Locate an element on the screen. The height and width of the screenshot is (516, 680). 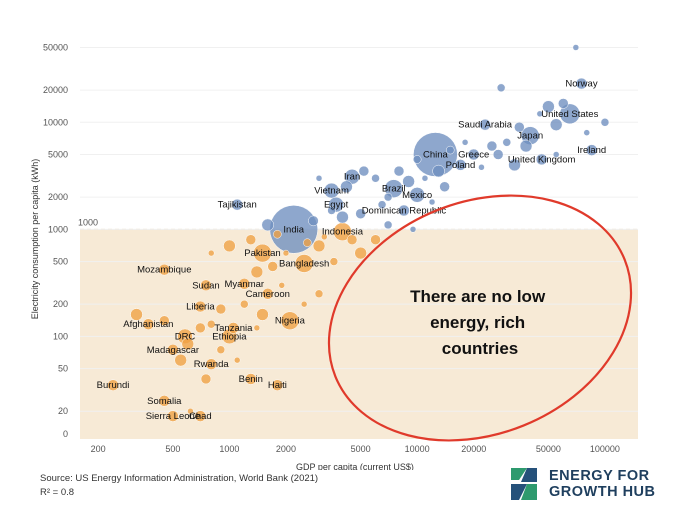
y-tick-label: 50 is located at coordinates (63, 369).